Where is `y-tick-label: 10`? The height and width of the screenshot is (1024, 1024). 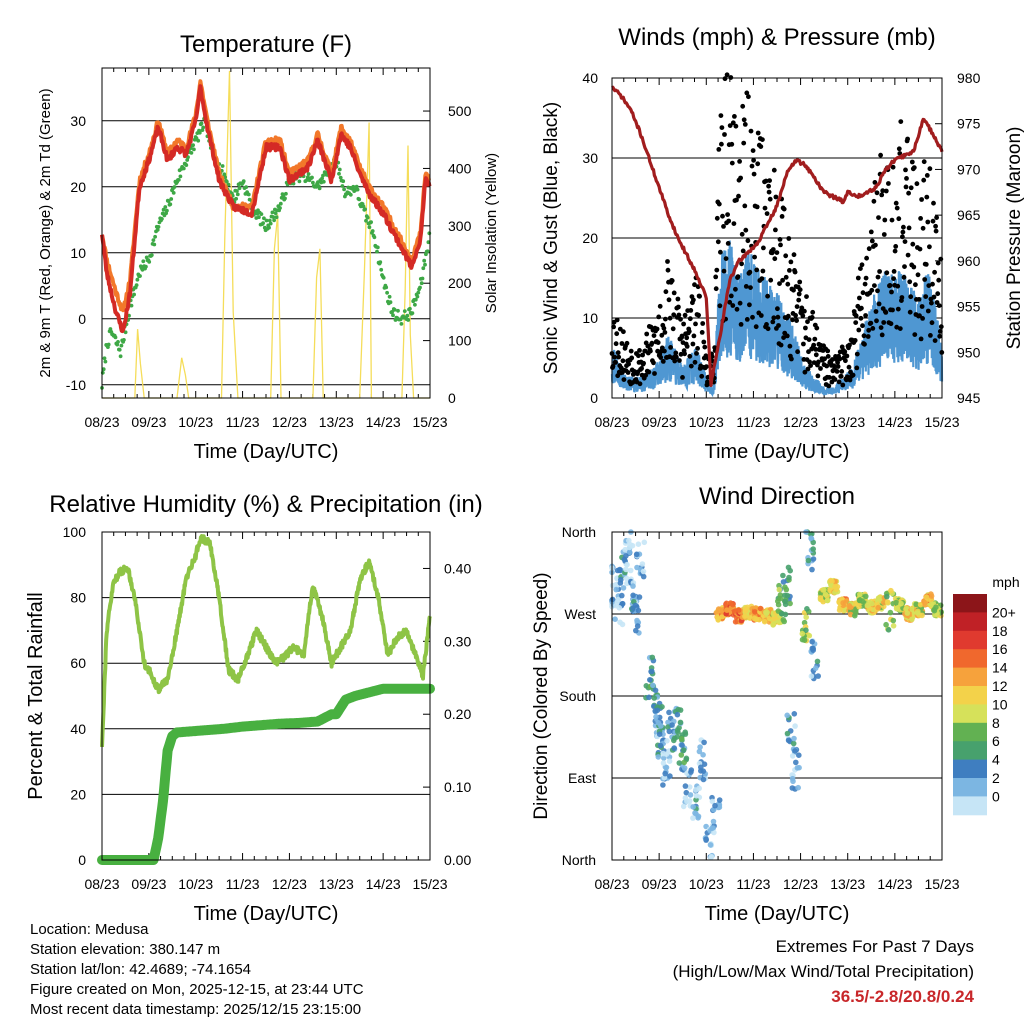
y-tick-label: 10 is located at coordinates (590, 318).